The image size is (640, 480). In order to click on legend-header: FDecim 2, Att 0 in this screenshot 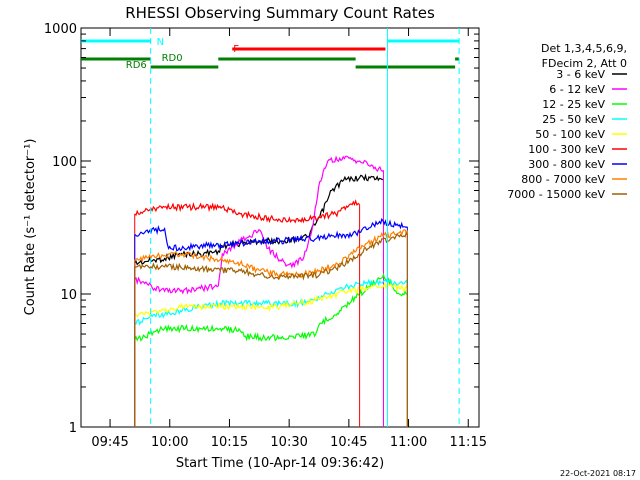, I will do `click(584, 63)`.